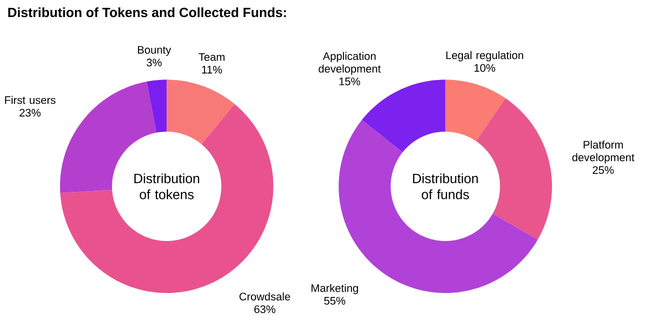 Image resolution: width=649 pixels, height=329 pixels. Describe the element at coordinates (349, 82) in the screenshot. I see `data-label: 15%` at that location.